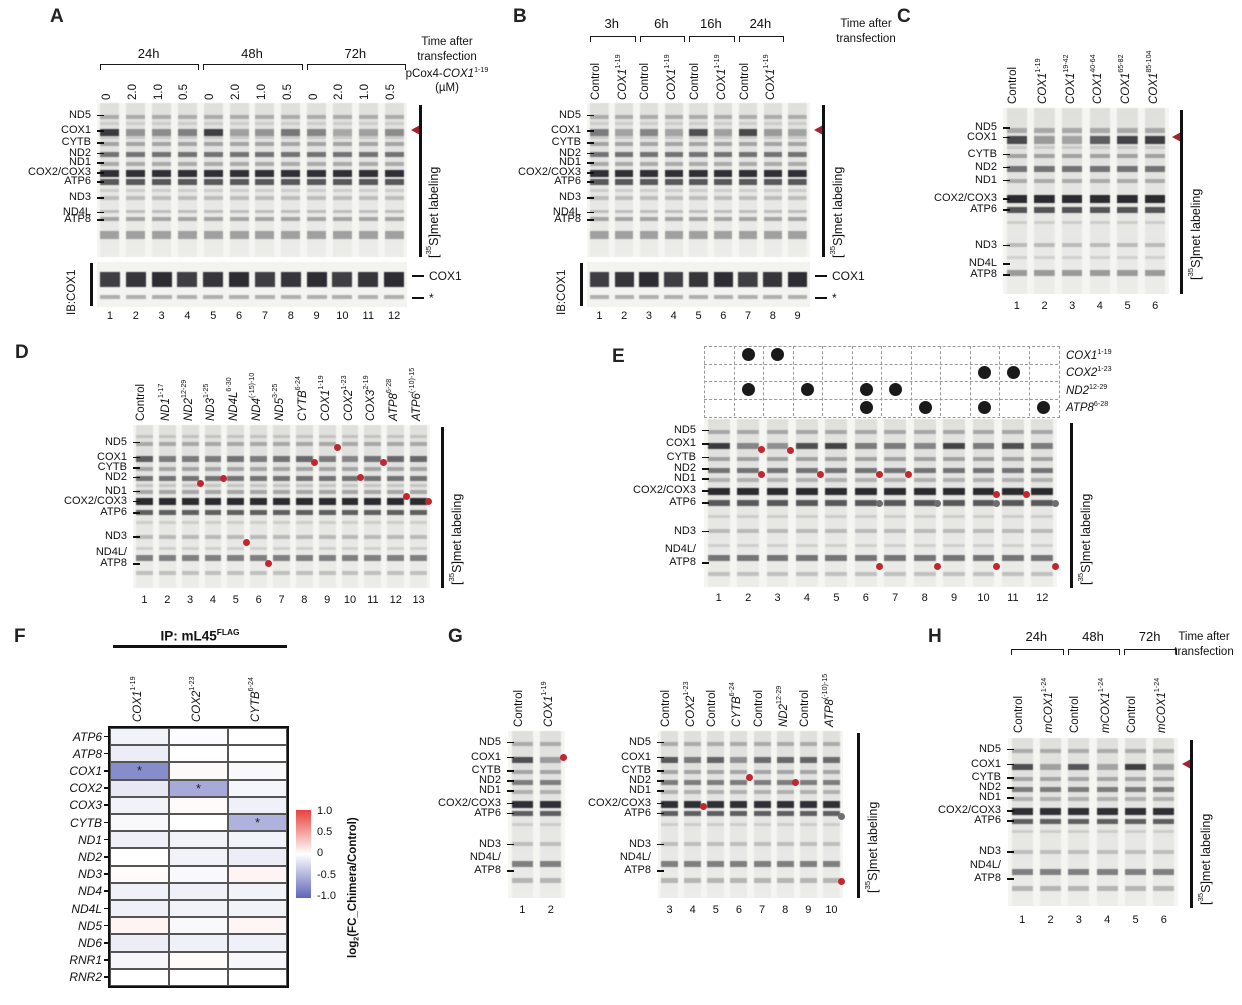 The height and width of the screenshot is (1005, 1242). What do you see at coordinates (252, 53) in the screenshot?
I see `time-group-label: 48h` at bounding box center [252, 53].